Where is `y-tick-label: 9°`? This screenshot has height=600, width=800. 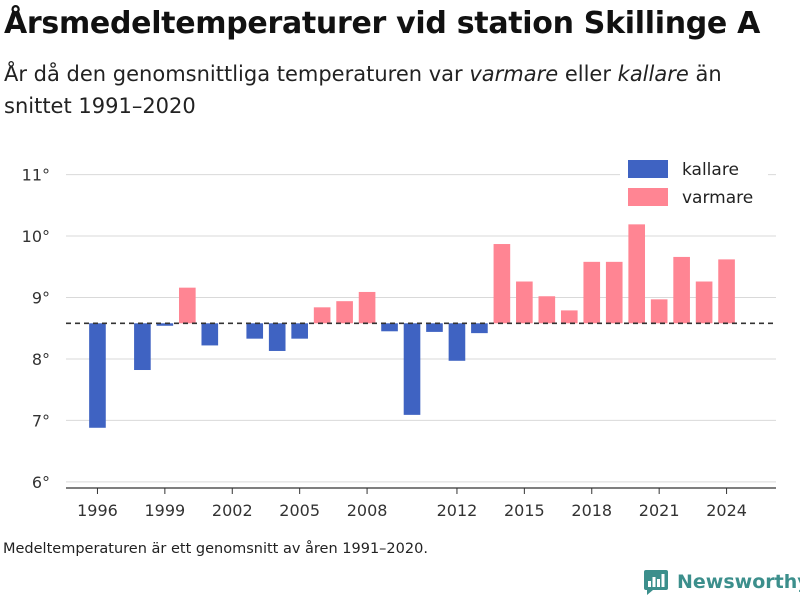 y-tick-label: 9° is located at coordinates (41, 297).